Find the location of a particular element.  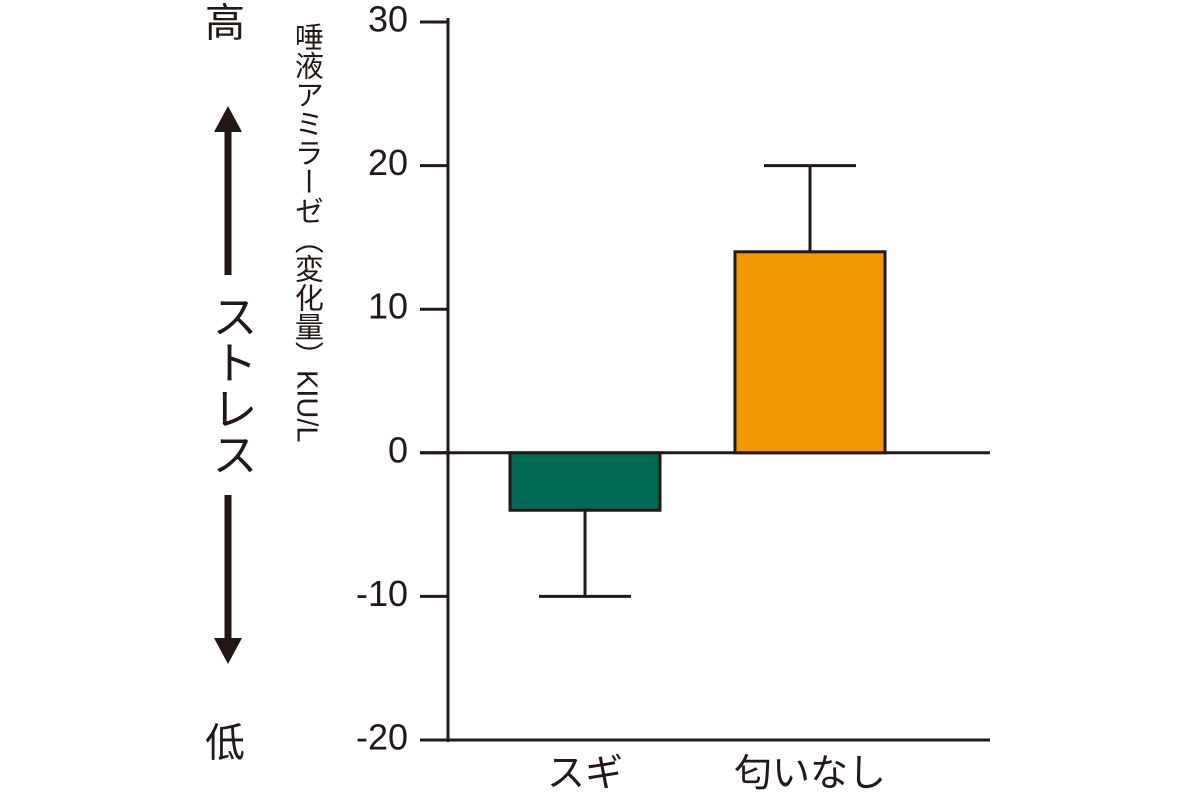

annotation-stress: ストレス is located at coordinates (232, 385).